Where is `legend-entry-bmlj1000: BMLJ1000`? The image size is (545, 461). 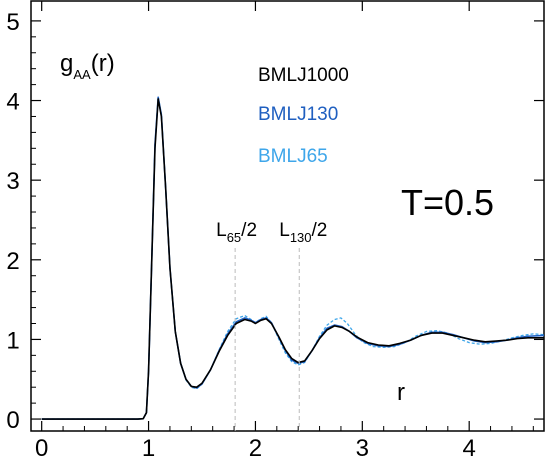
legend-entry-bmlj1000: BMLJ1000 is located at coordinates (303, 75).